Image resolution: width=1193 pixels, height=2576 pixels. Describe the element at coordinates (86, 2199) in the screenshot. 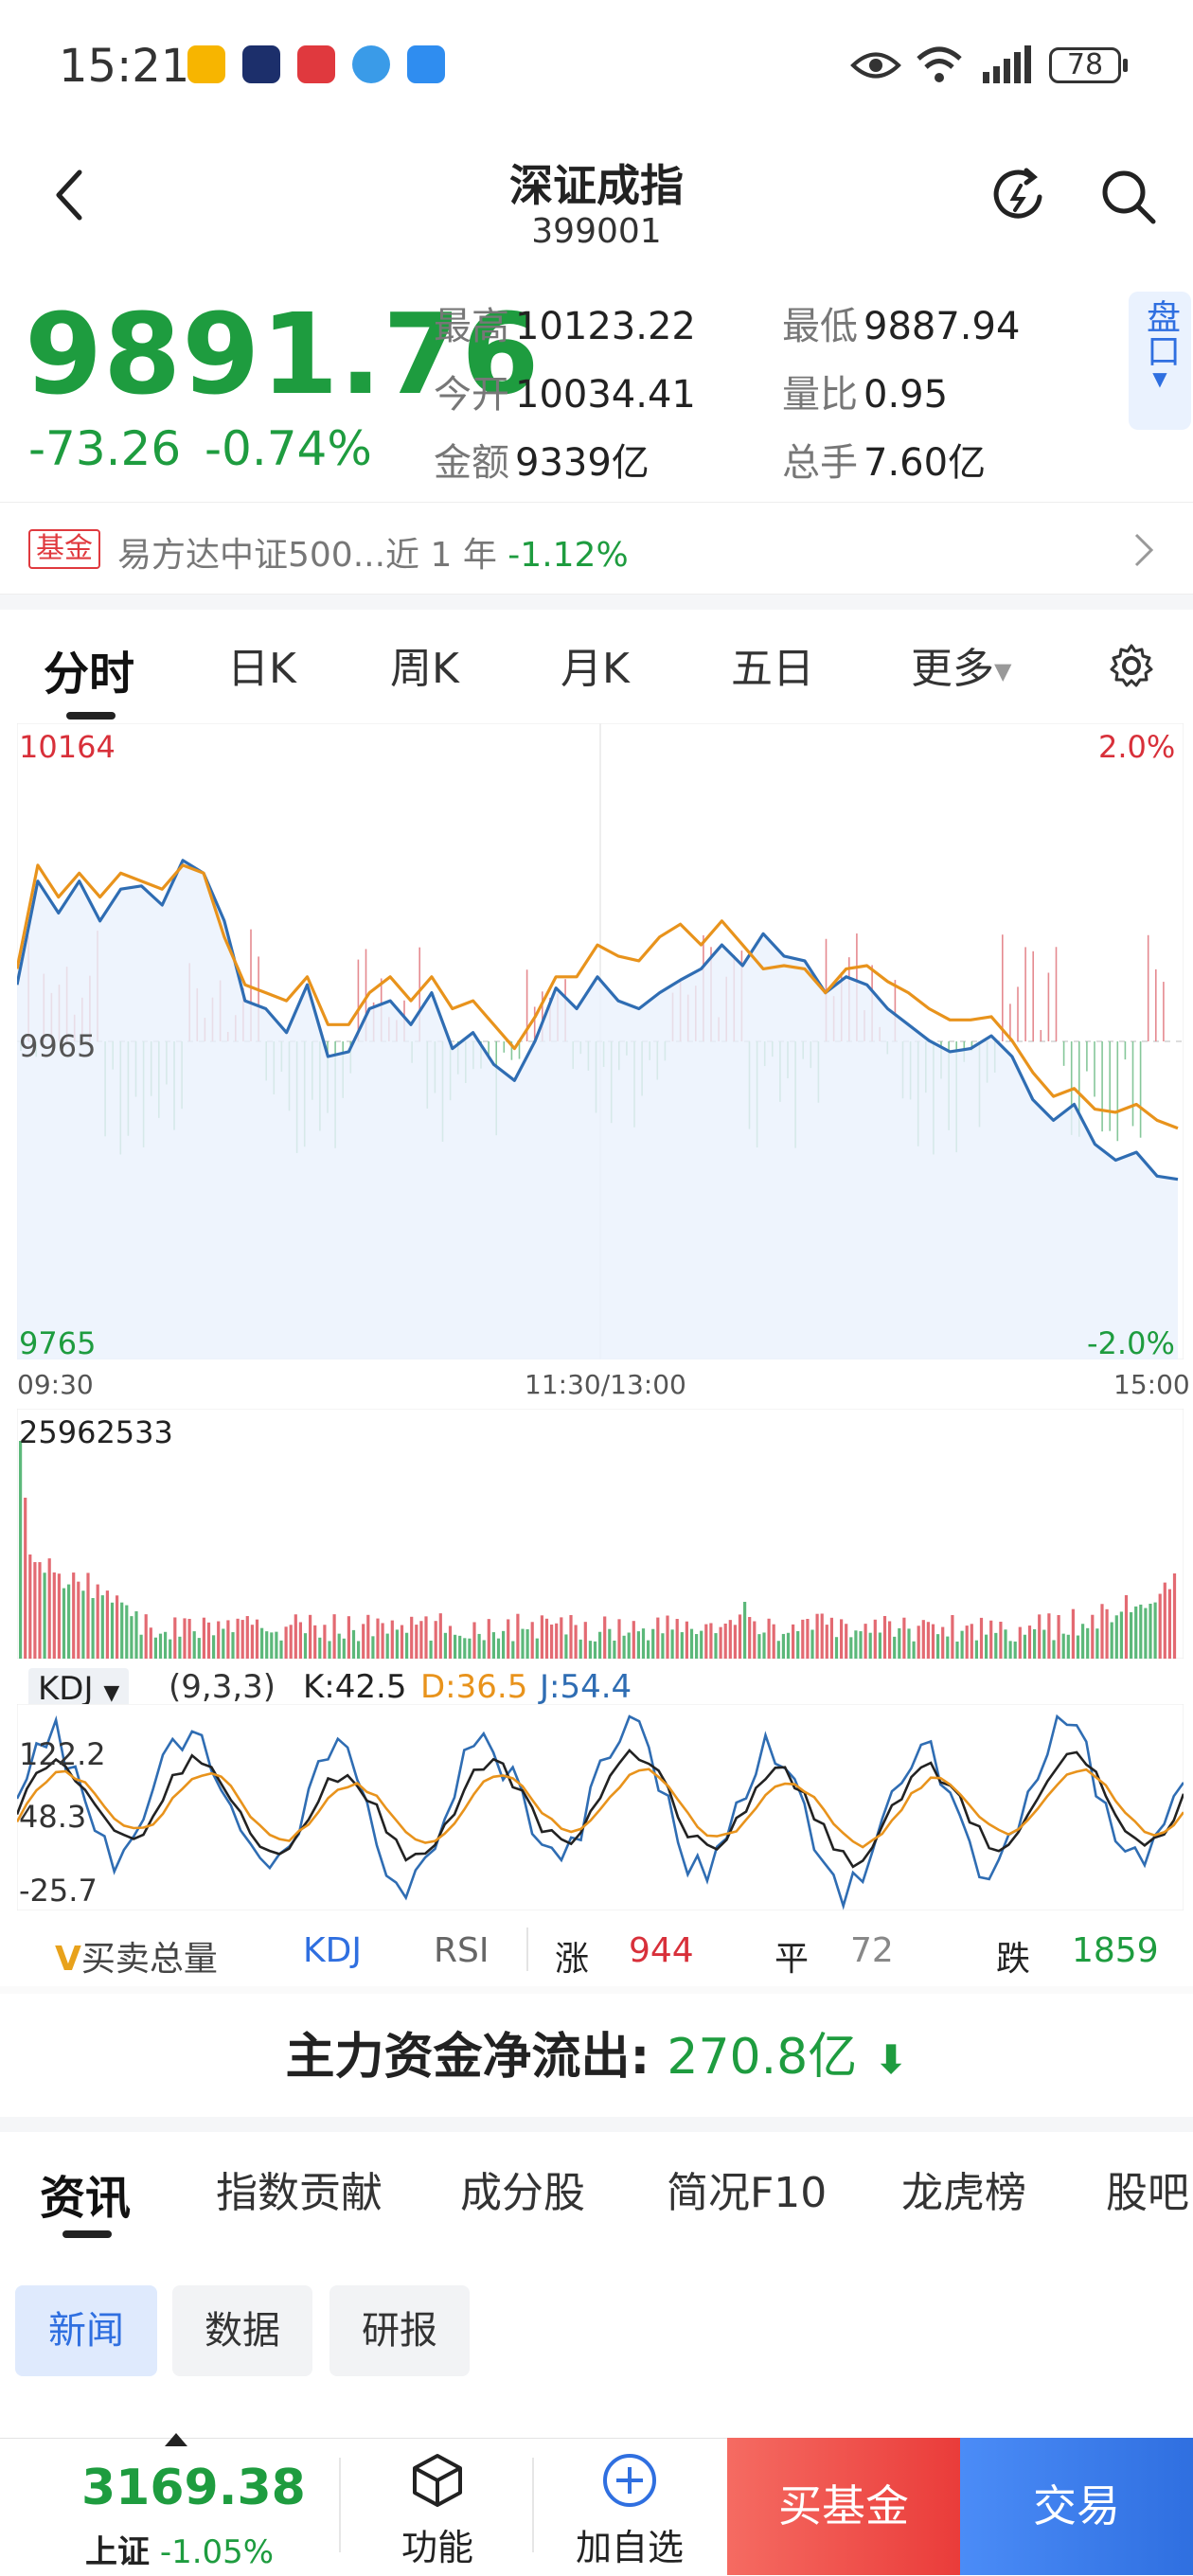

I see `tab-news: 资讯` at that location.